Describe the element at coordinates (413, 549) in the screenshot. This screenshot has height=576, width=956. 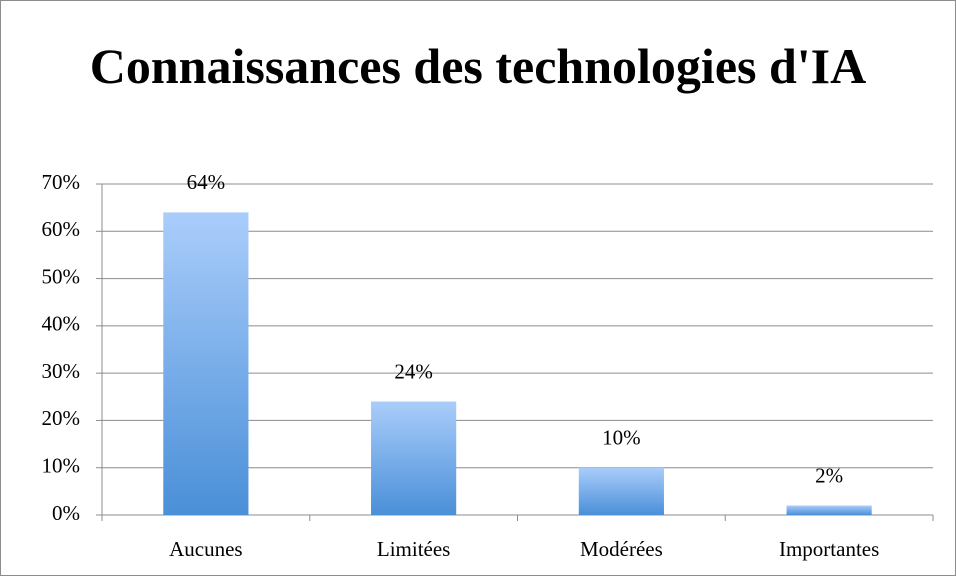
I see `x-tick-label: Limitées` at that location.